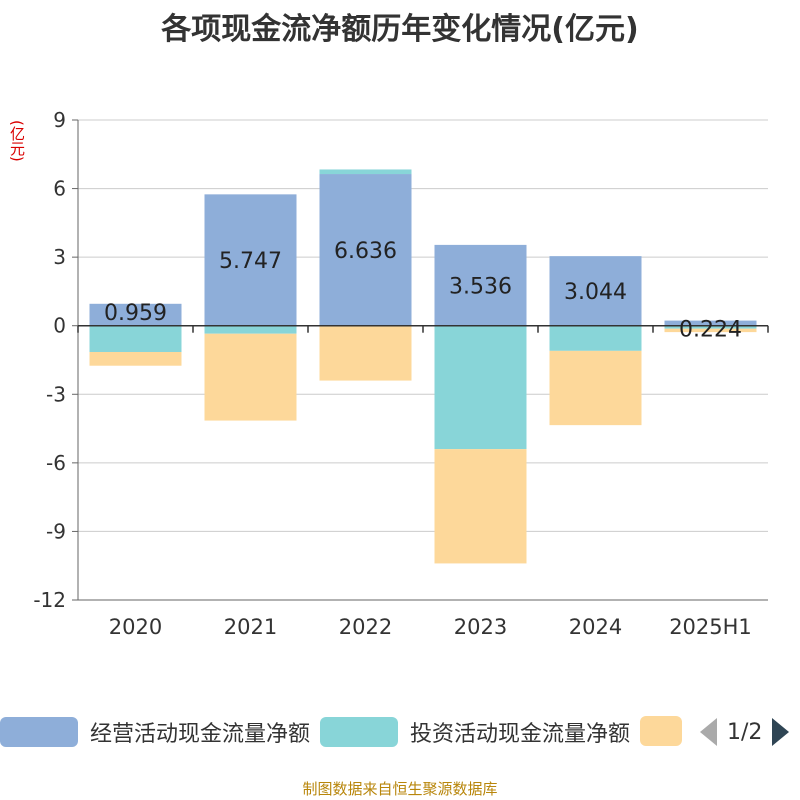 This screenshot has width=800, height=800. Describe the element at coordinates (17, 141) in the screenshot. I see `y-axis-unit: (亿元)` at that location.